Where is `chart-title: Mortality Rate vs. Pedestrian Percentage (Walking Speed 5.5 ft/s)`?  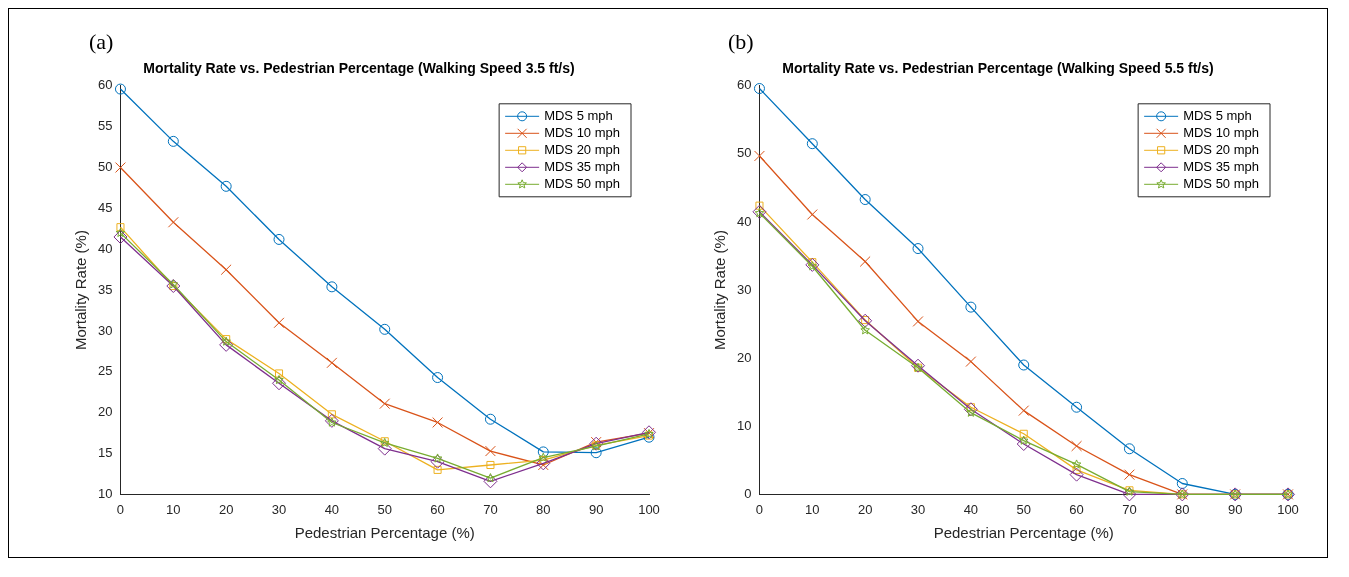 chart-title: Mortality Rate vs. Pedestrian Percentage (Walking Speed 5.5 ft/s) is located at coordinates (998, 68).